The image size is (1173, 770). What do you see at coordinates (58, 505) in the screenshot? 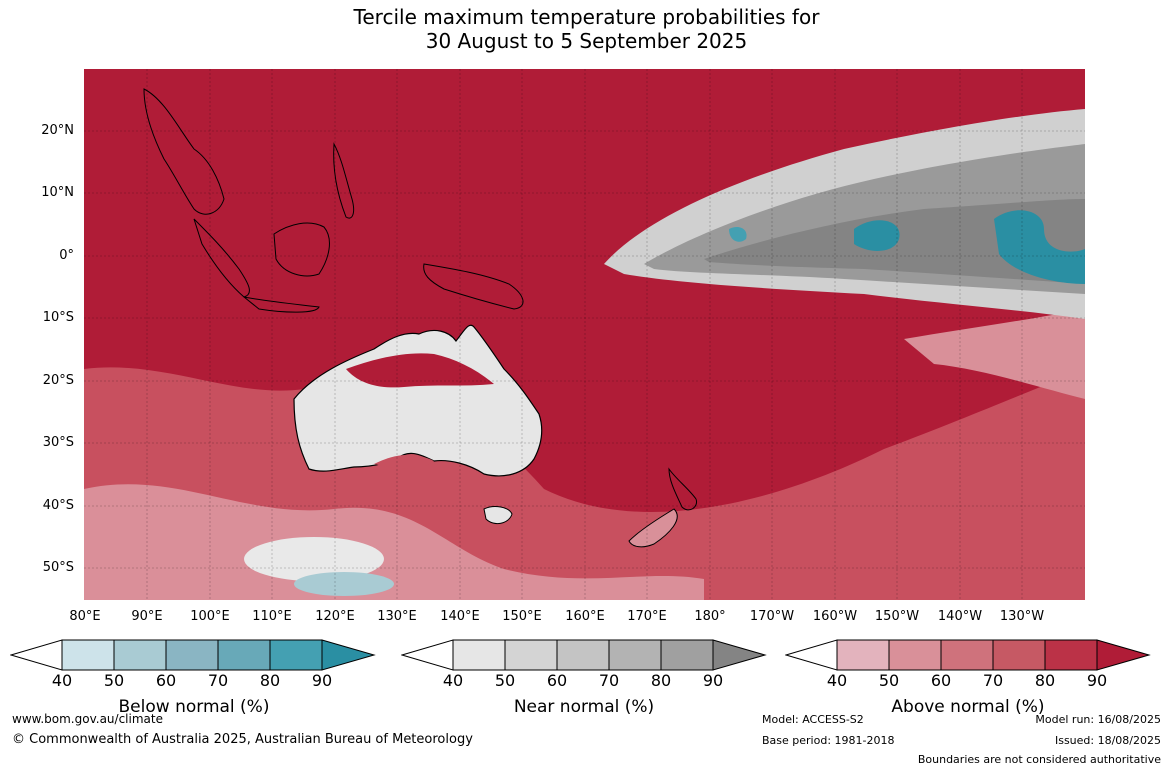
I see `lat-label: 40°S` at bounding box center [58, 505].